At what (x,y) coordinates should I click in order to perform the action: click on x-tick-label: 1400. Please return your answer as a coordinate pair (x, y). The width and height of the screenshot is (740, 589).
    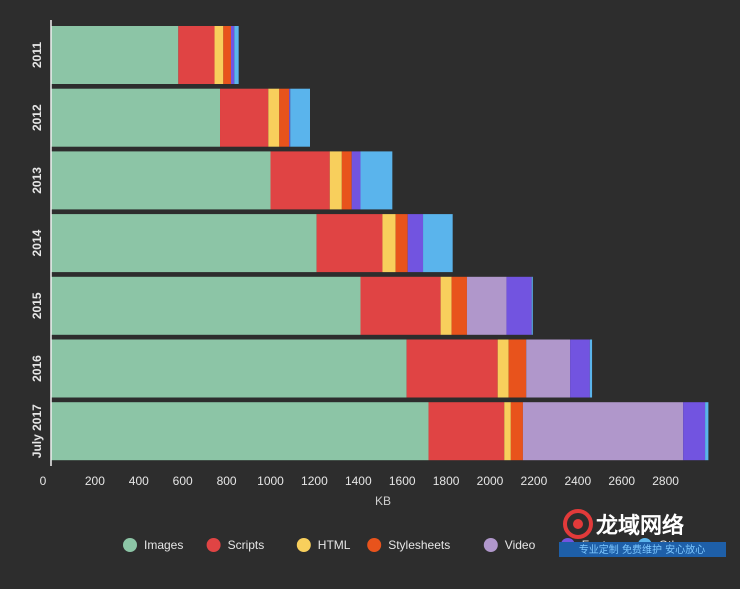
    Looking at the image, I should click on (358, 481).